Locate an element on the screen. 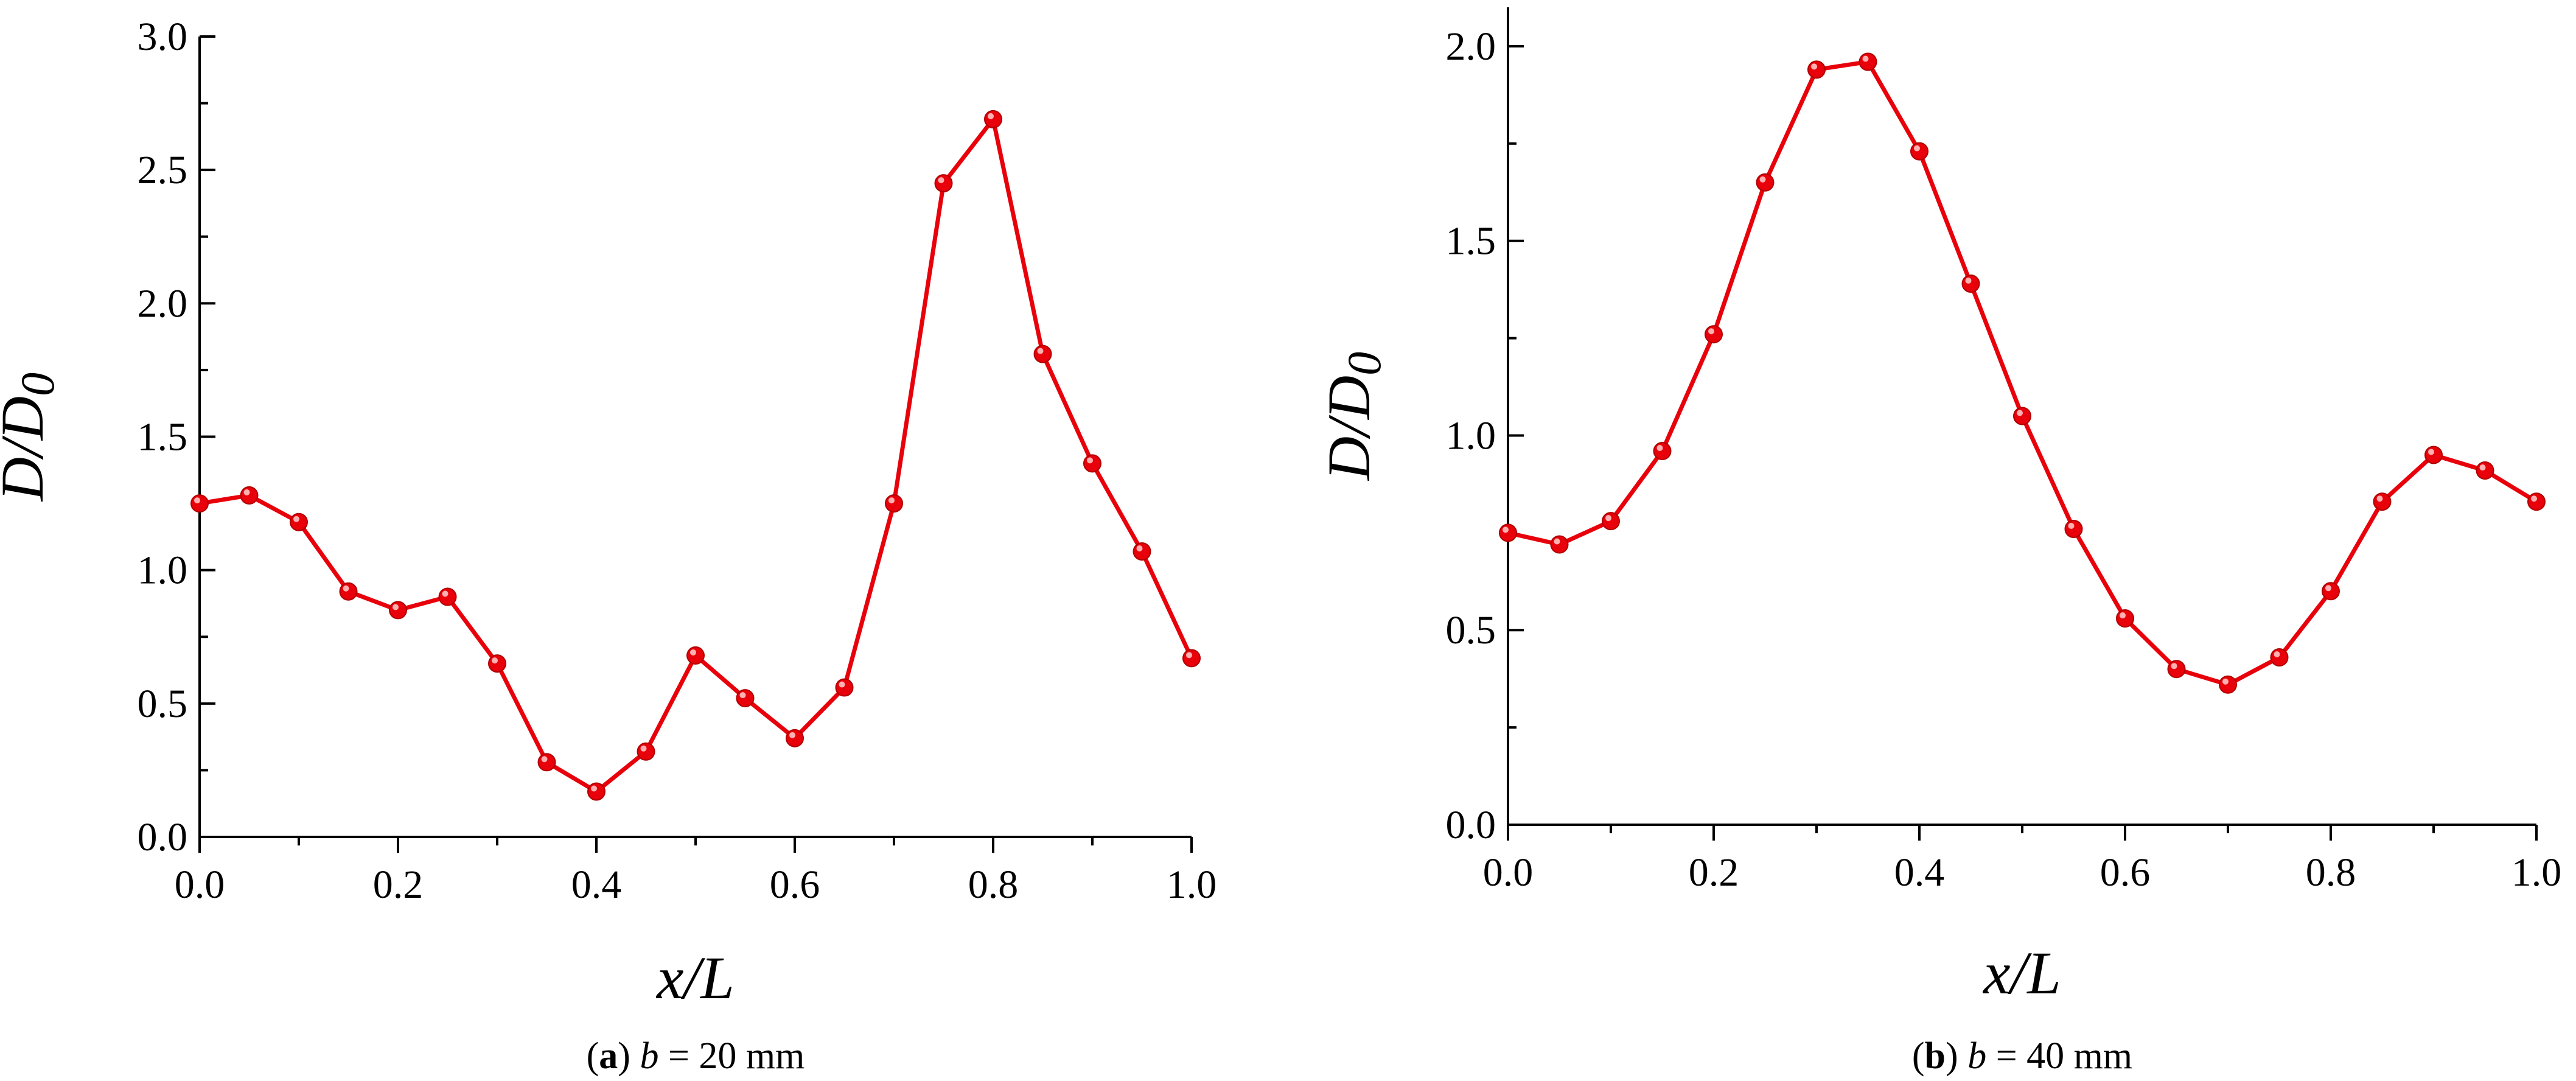 The height and width of the screenshot is (1081, 2576). y-tick-label: 2.5 is located at coordinates (163, 170).